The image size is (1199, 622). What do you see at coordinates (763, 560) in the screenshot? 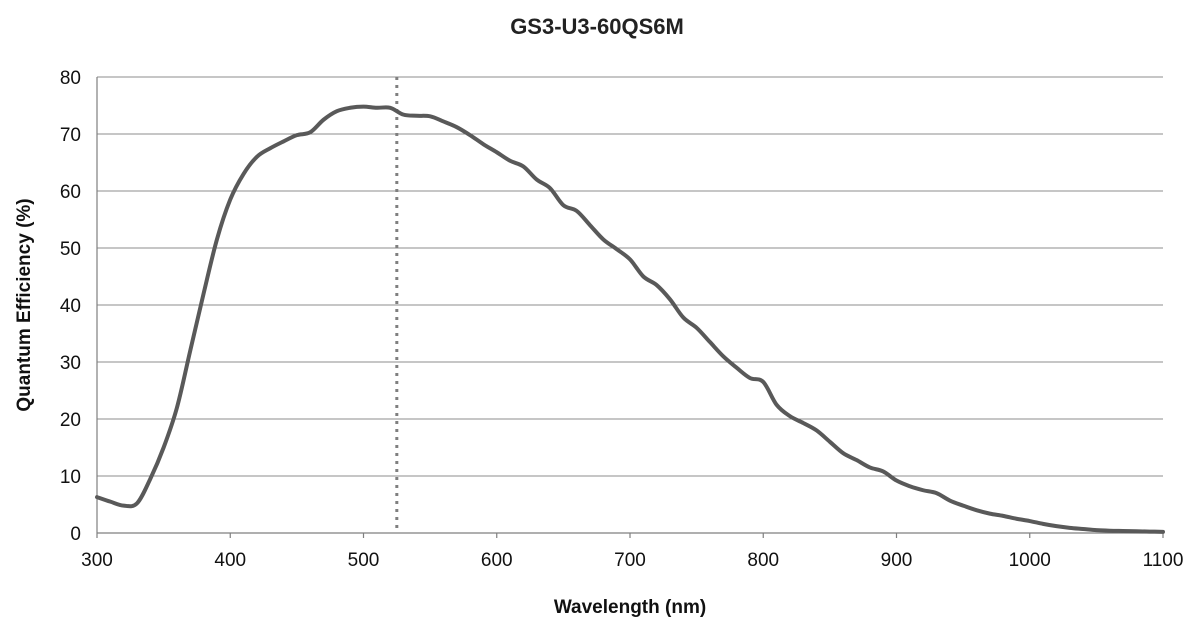
I see `x-tick-label-800: 800` at bounding box center [763, 560].